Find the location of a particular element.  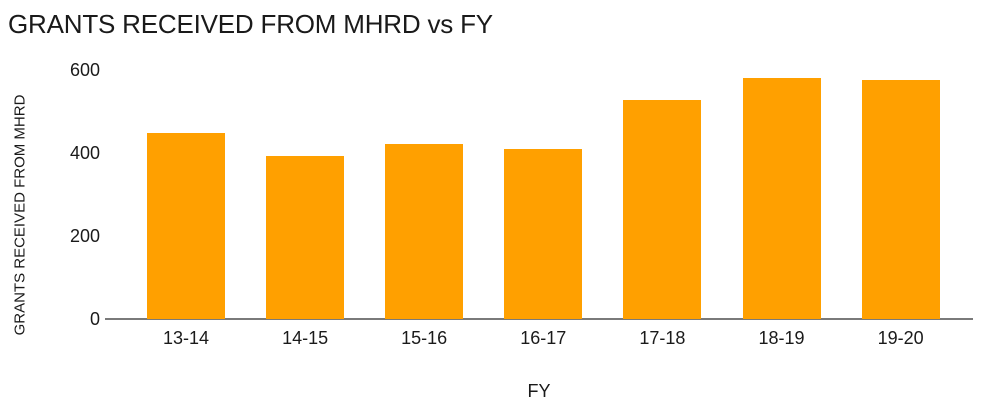

x-tick-label: 16-17 is located at coordinates (543, 338).